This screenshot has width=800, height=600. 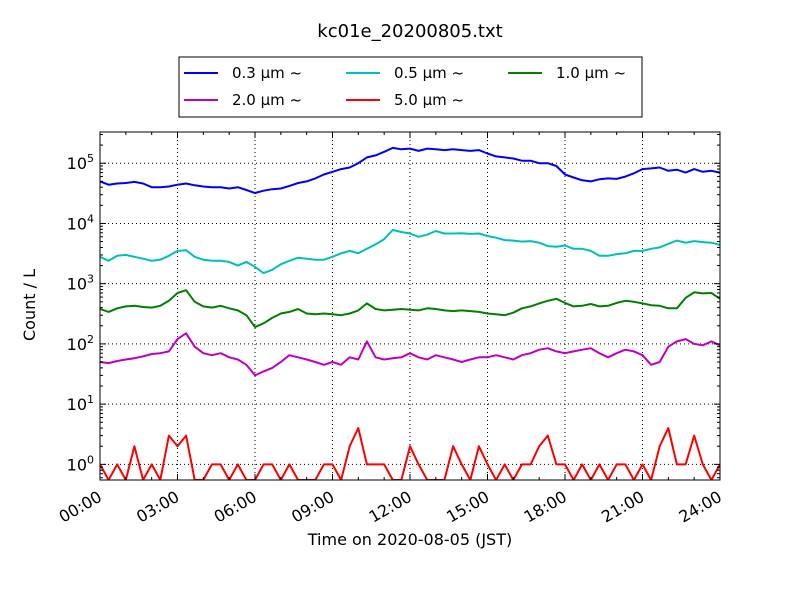 What do you see at coordinates (409, 31) in the screenshot?
I see `chart-title: kc01e_20200805.txt` at bounding box center [409, 31].